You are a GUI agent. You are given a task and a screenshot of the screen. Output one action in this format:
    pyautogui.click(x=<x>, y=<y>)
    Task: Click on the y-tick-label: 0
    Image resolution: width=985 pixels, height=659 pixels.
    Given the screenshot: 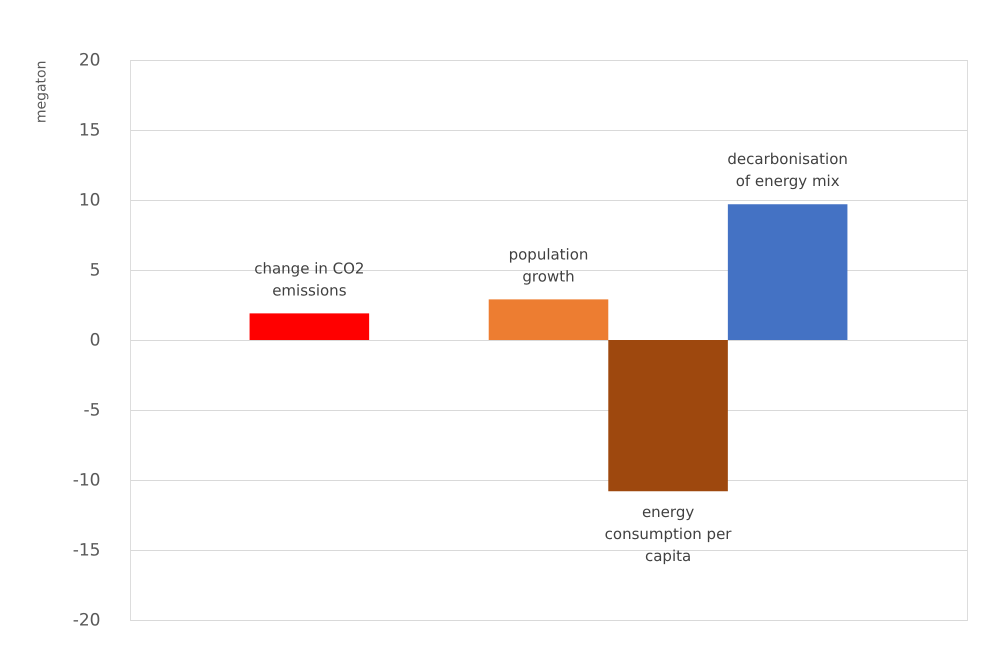 What is the action you would take?
    pyautogui.click(x=95, y=340)
    